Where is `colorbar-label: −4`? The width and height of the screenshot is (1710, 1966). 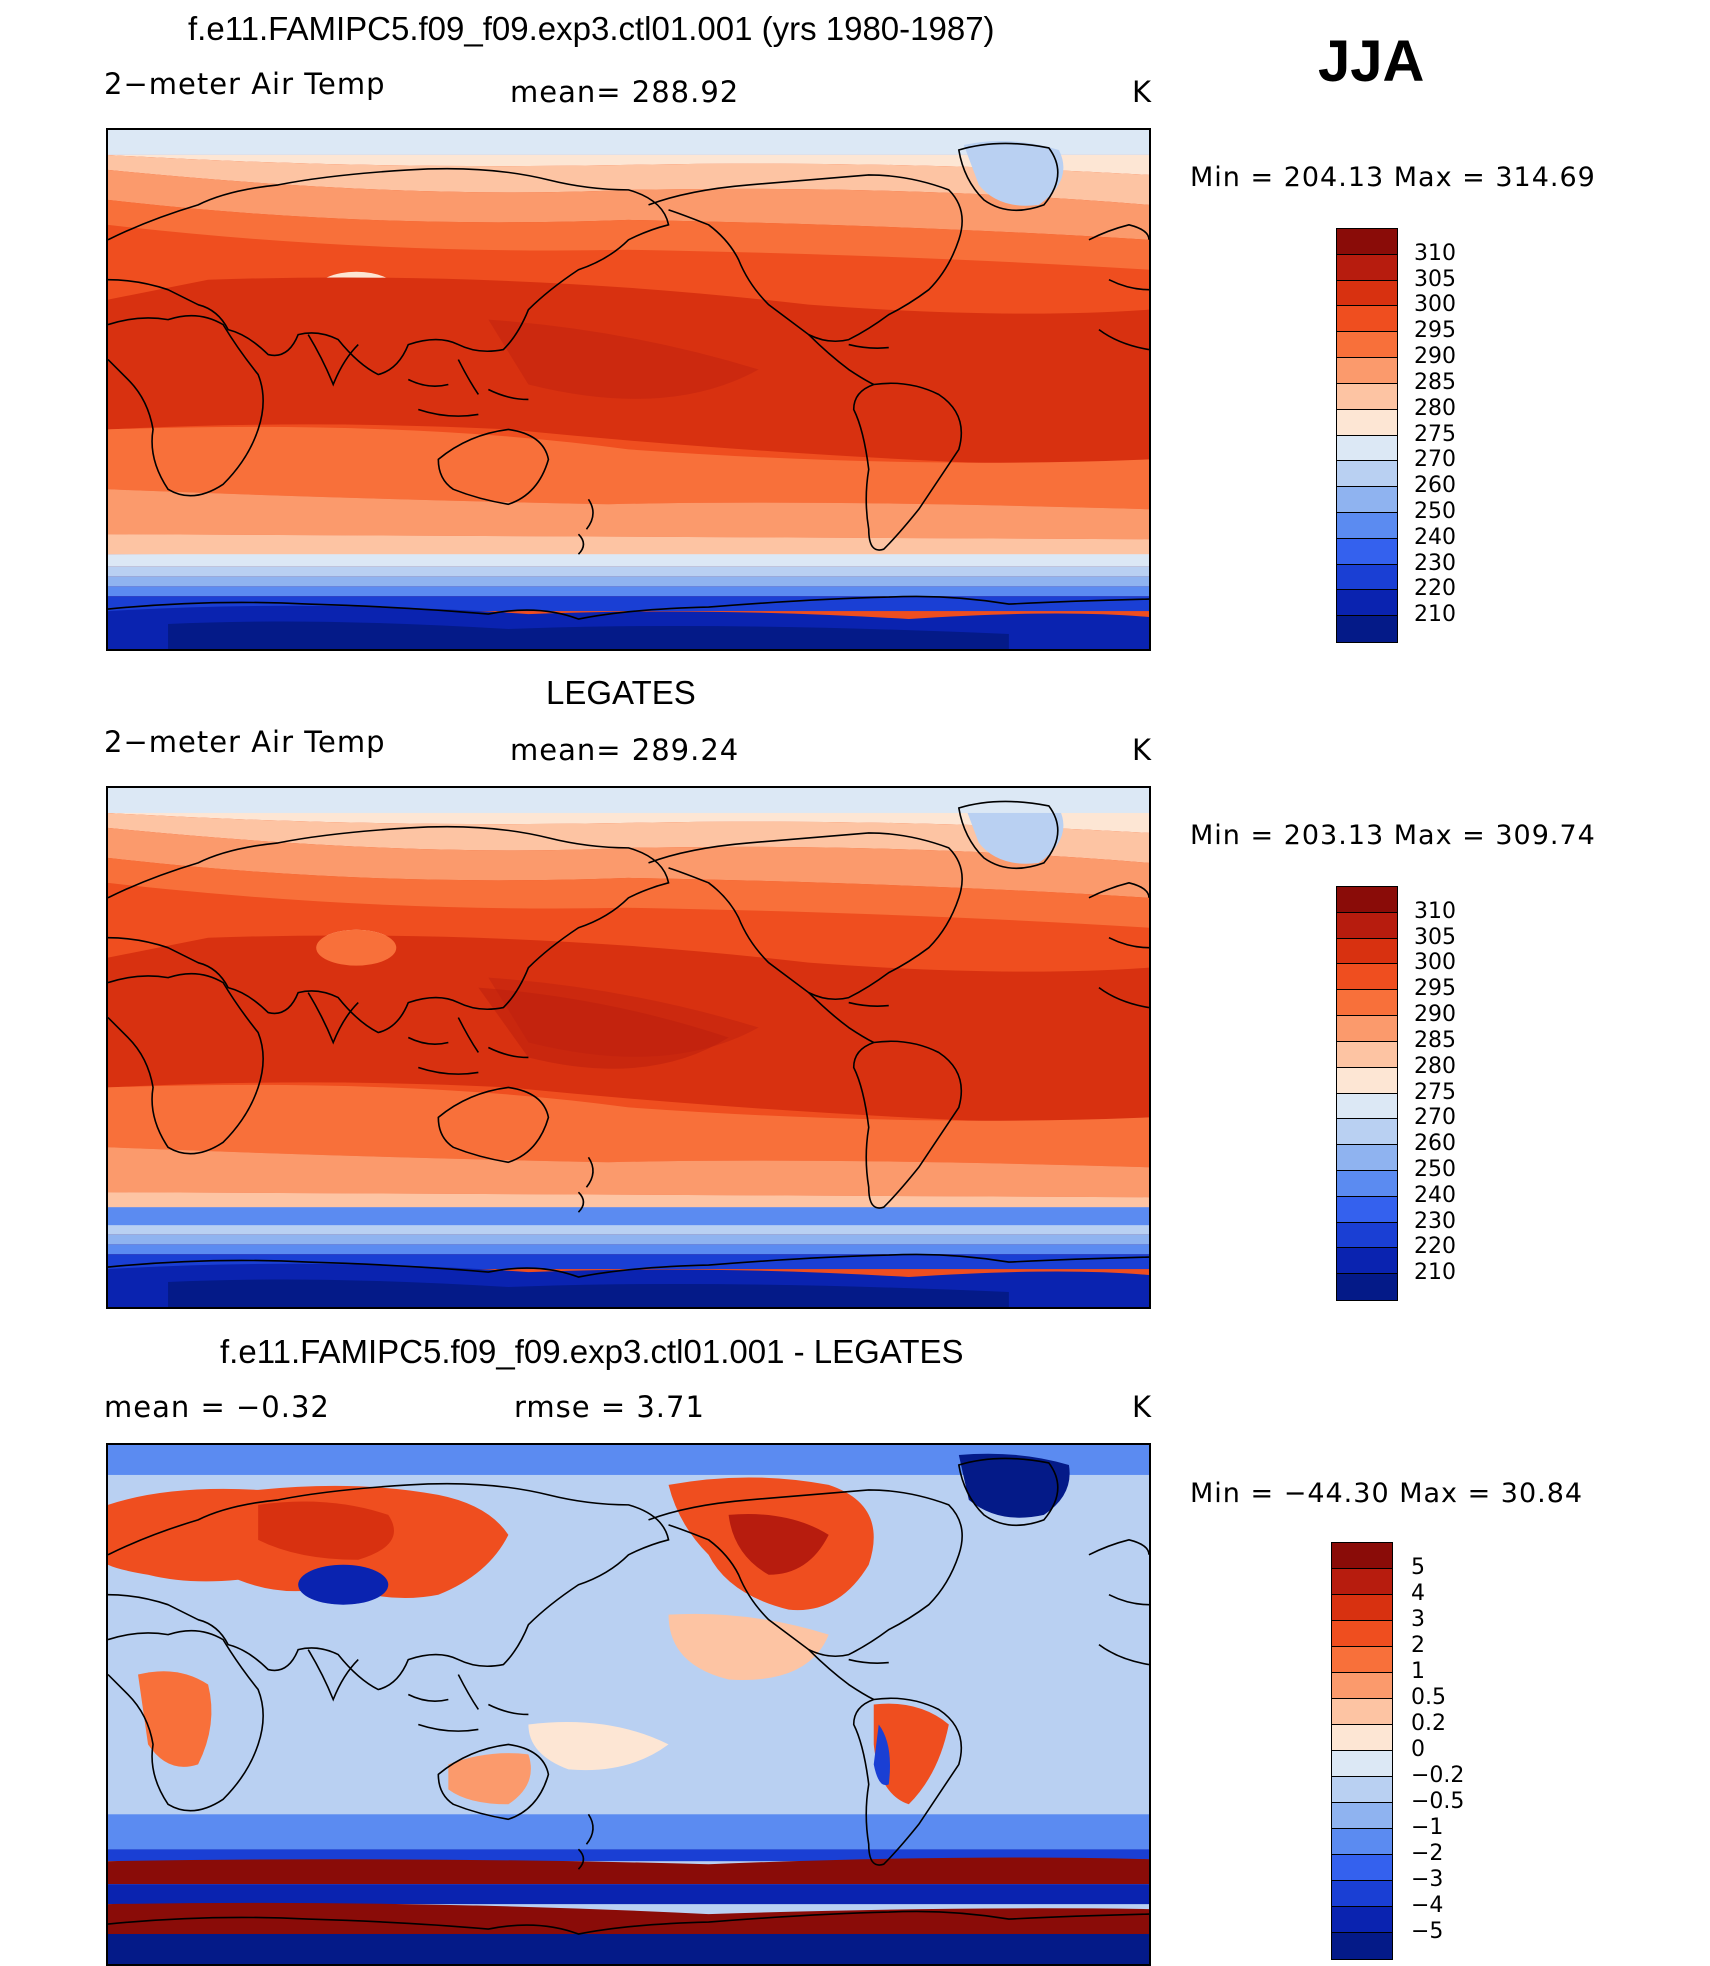 colorbar-label: −4 is located at coordinates (1427, 1905).